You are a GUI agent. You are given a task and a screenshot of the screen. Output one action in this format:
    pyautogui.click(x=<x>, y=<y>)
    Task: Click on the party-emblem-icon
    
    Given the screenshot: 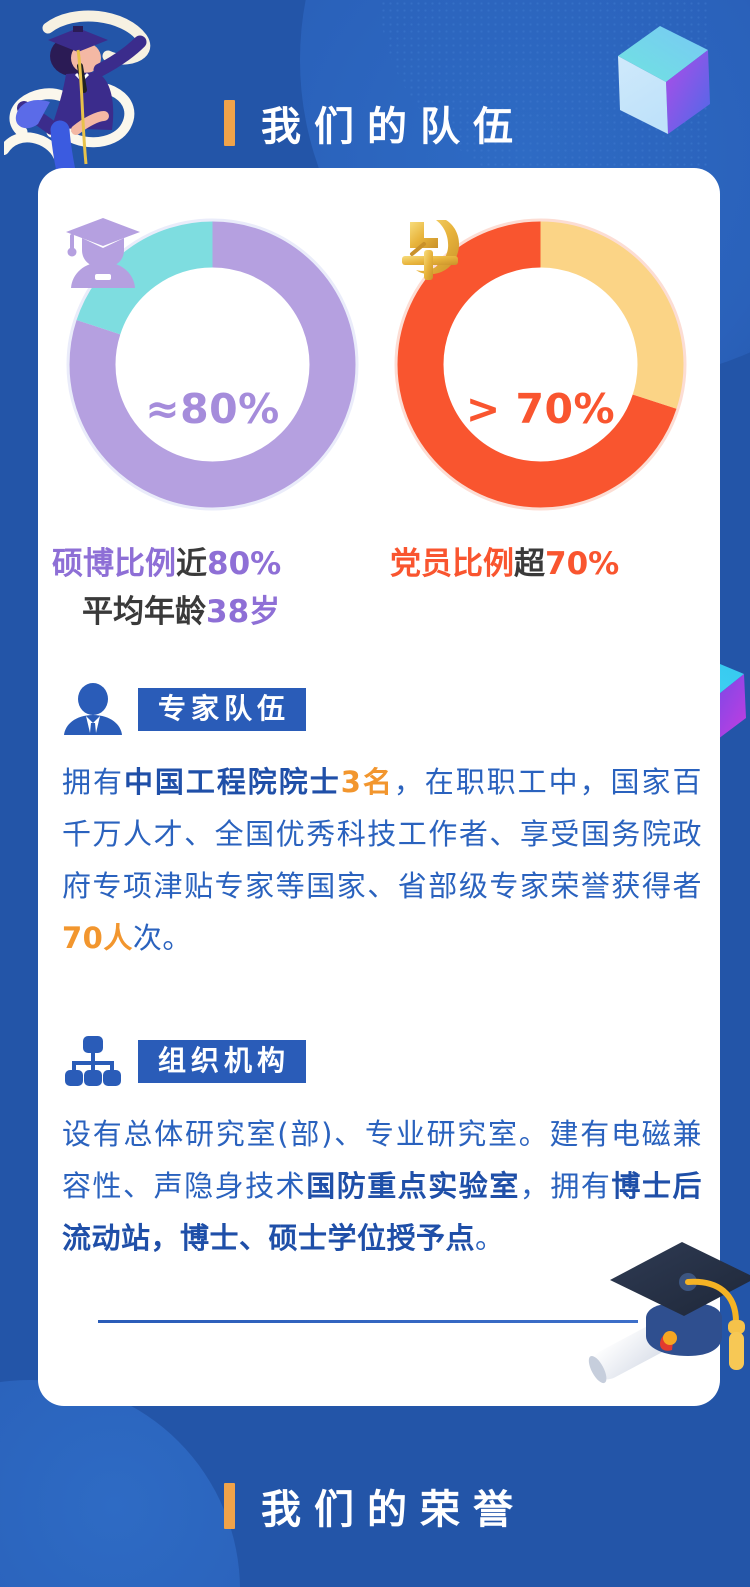 What is the action you would take?
    pyautogui.click(x=495, y=300)
    